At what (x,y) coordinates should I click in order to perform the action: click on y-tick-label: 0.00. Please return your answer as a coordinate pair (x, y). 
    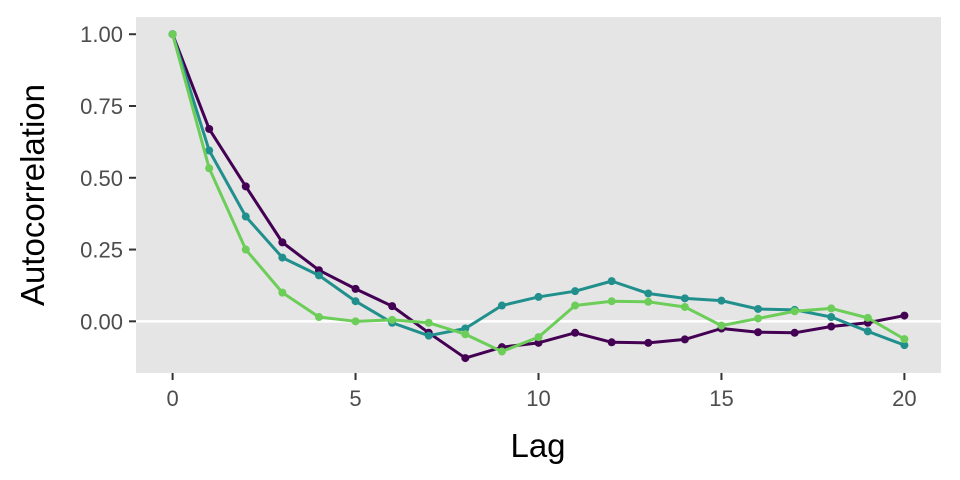
    Looking at the image, I should click on (101, 321).